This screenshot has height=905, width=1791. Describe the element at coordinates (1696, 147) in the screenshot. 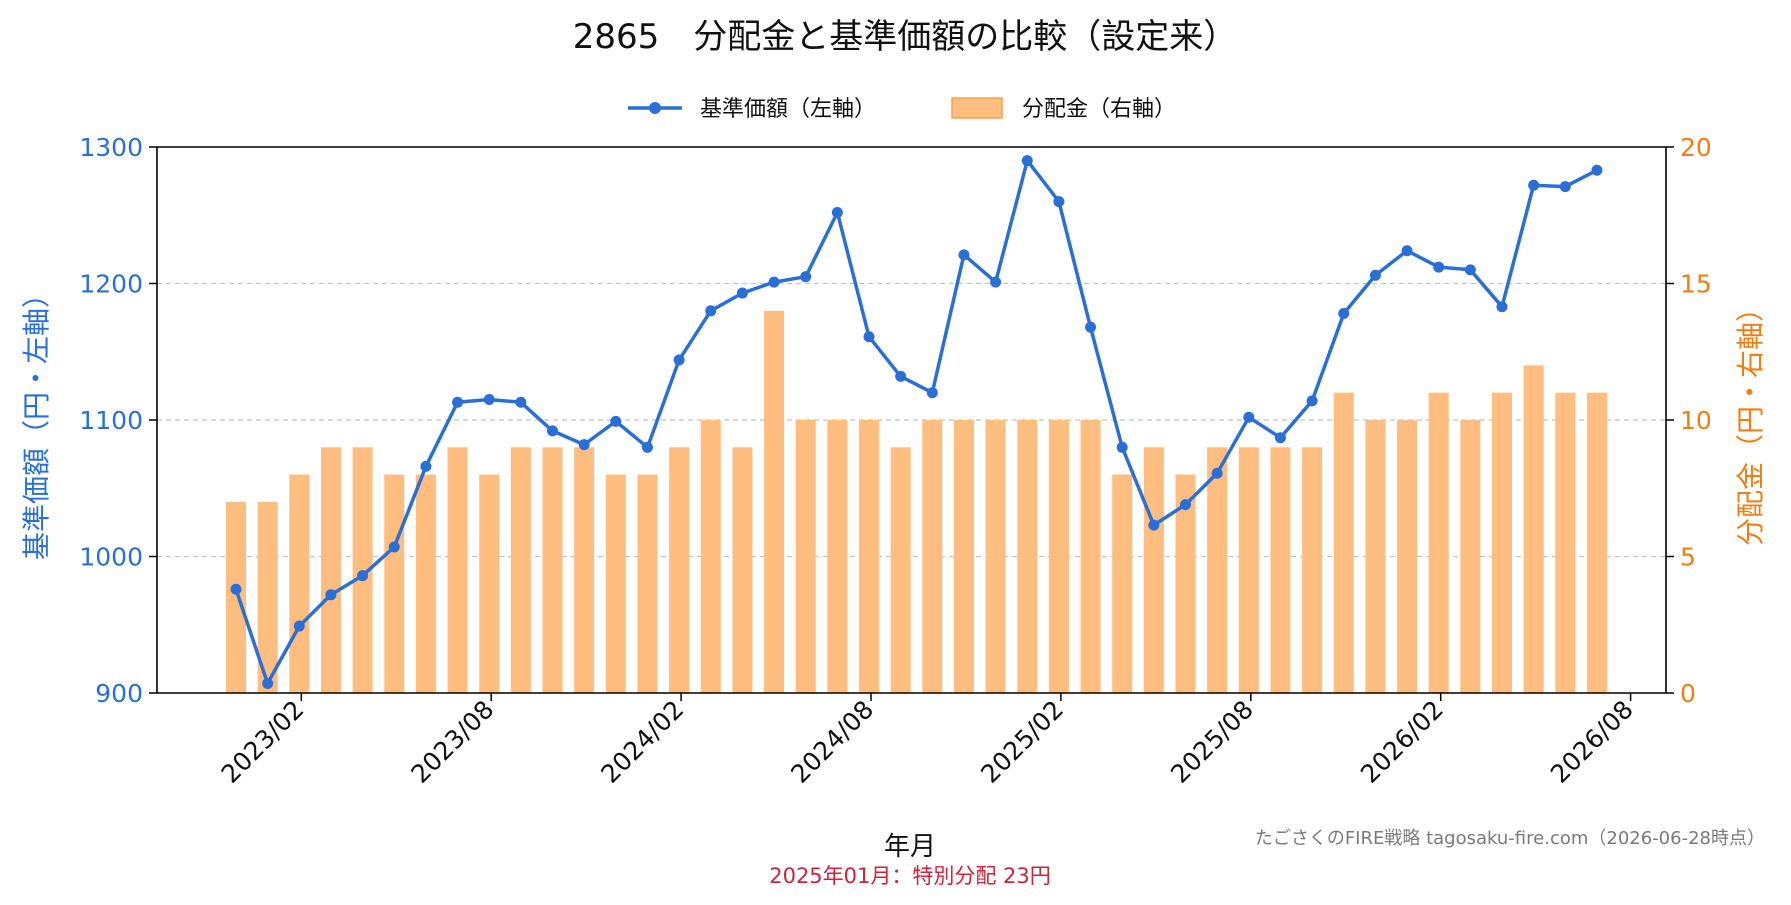

I see `right-tick-label: 20` at that location.